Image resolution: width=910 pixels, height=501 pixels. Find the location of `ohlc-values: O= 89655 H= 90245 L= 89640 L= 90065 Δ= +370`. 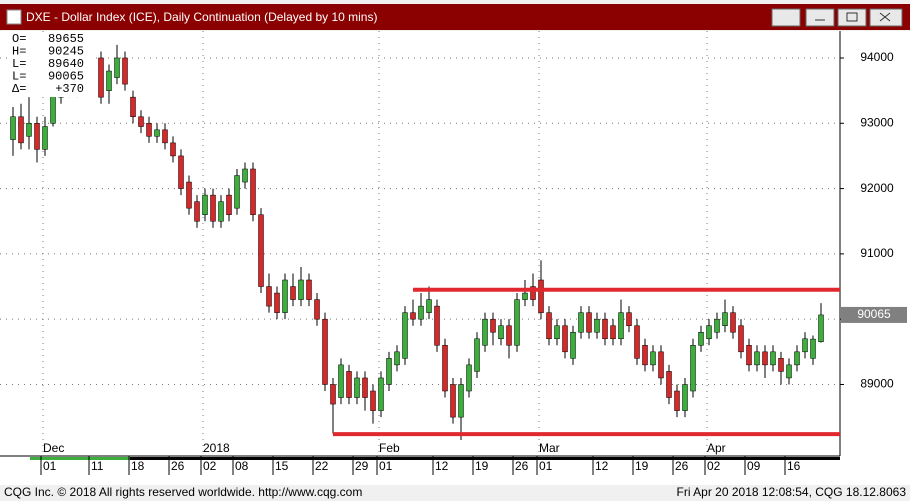

ohlc-values: O= 89655 H= 90245 L= 89640 L= 90065 Δ= +370 is located at coordinates (48, 64).